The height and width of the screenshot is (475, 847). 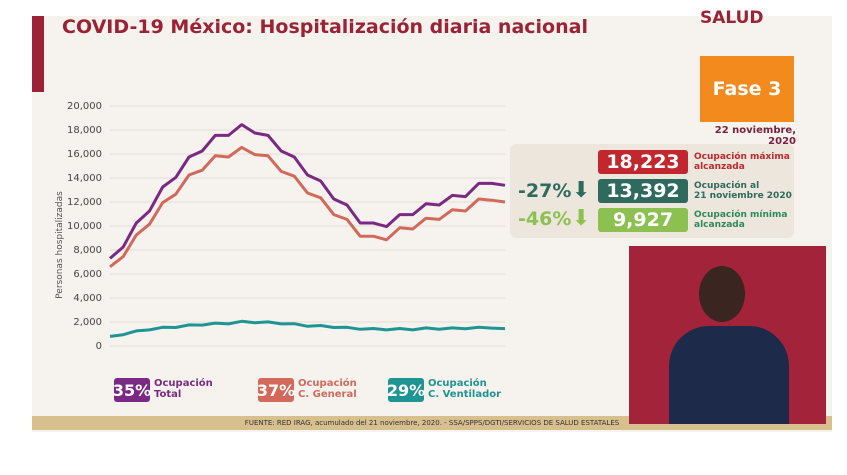 What do you see at coordinates (747, 89) in the screenshot?
I see `fase-badge: Fase 3` at bounding box center [747, 89].